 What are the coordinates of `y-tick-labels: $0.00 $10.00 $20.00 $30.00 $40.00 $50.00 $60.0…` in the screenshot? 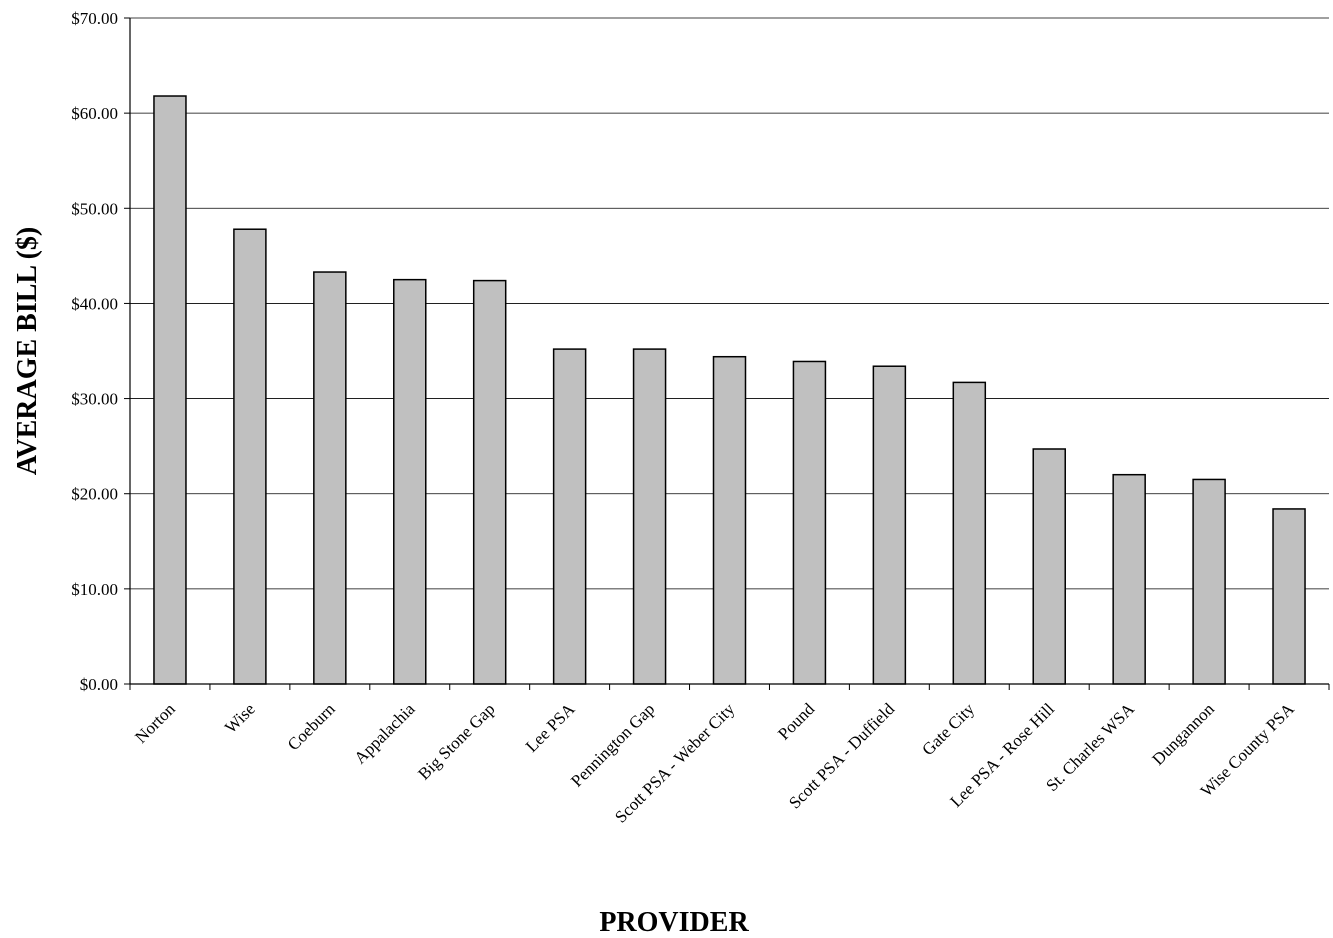 It's located at (100, 351).